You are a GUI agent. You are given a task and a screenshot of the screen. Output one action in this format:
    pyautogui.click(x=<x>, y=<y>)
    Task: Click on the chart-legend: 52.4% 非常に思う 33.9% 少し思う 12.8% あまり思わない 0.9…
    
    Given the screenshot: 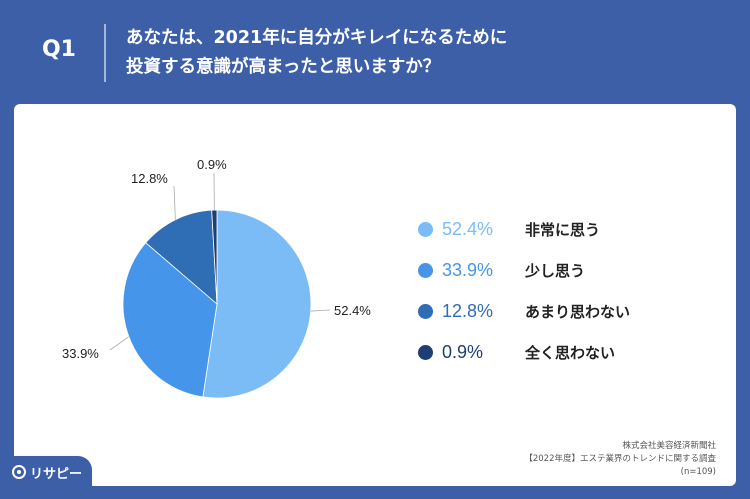 What is the action you would take?
    pyautogui.click(x=524, y=296)
    